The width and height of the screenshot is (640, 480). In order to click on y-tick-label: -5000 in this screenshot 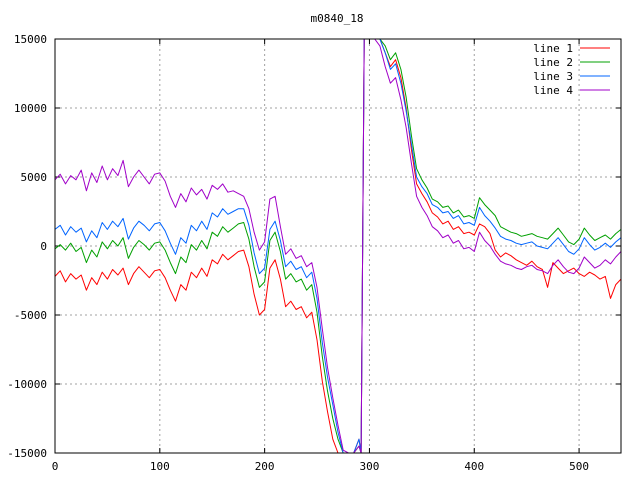, I will do `click(30, 315)`.